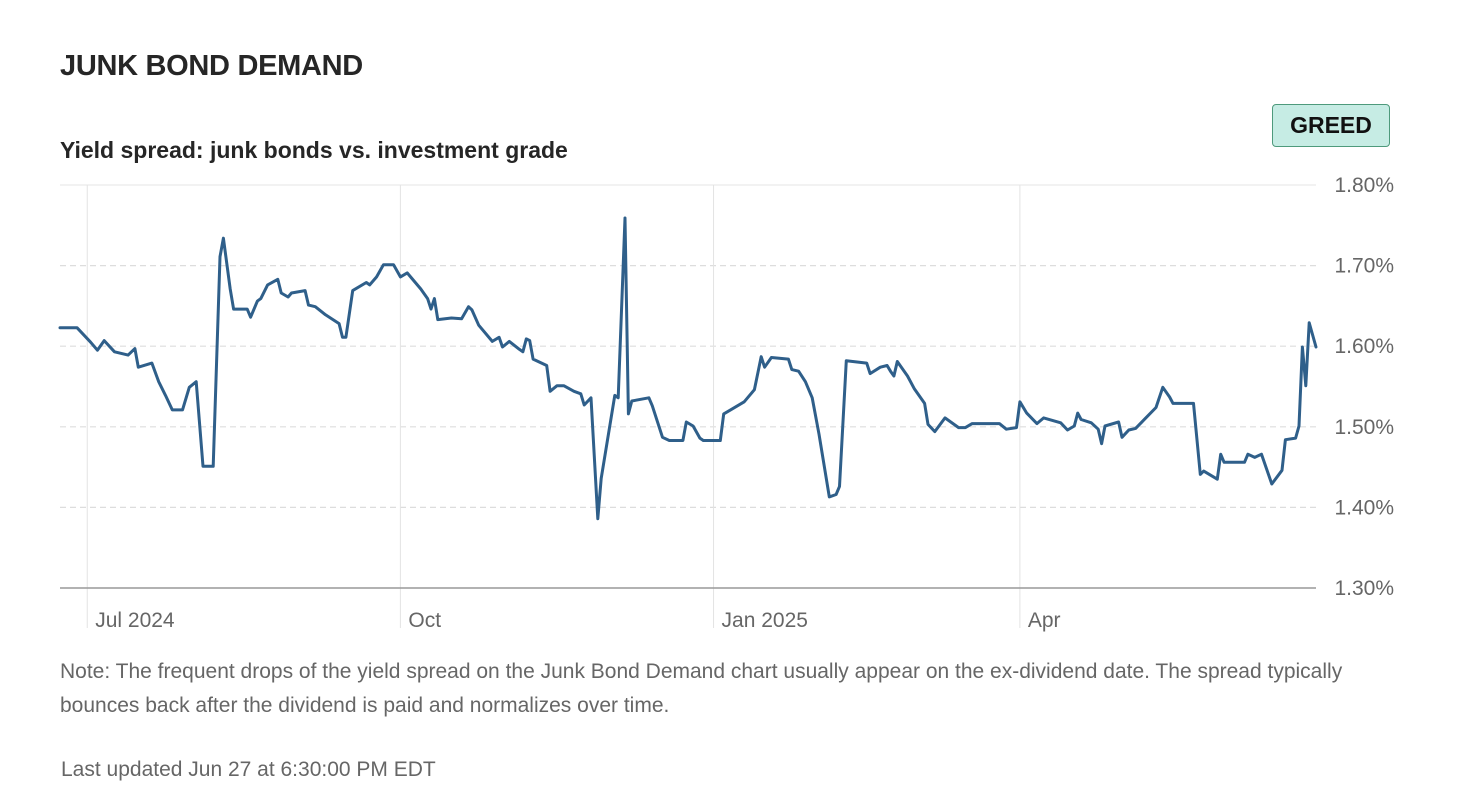  I want to click on x-tick-labels: Jul 2024 Oct Jan 2025 Apr, so click(577, 620).